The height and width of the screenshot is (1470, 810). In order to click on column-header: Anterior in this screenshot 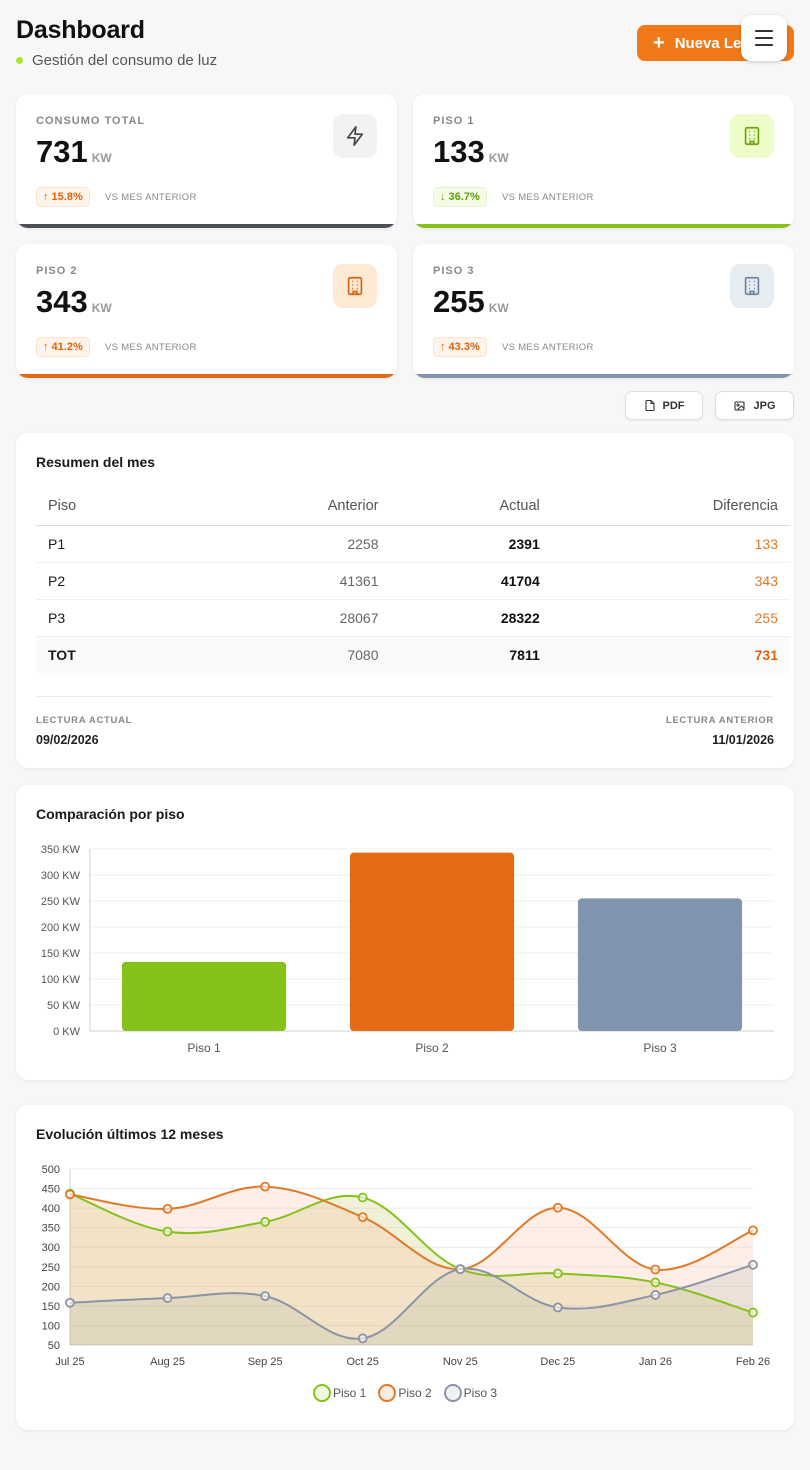, I will do `click(293, 507)`.